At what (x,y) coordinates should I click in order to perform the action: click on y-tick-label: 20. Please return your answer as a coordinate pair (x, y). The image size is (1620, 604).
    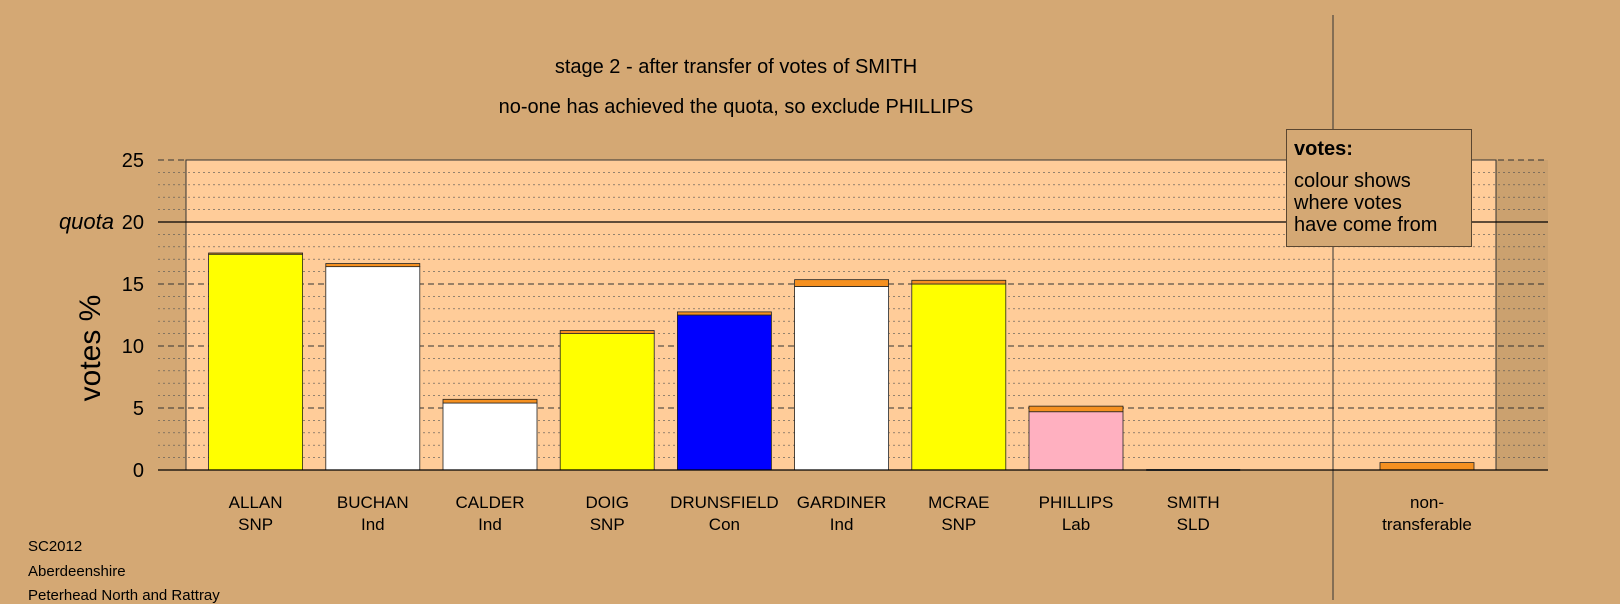
    Looking at the image, I should click on (133, 223).